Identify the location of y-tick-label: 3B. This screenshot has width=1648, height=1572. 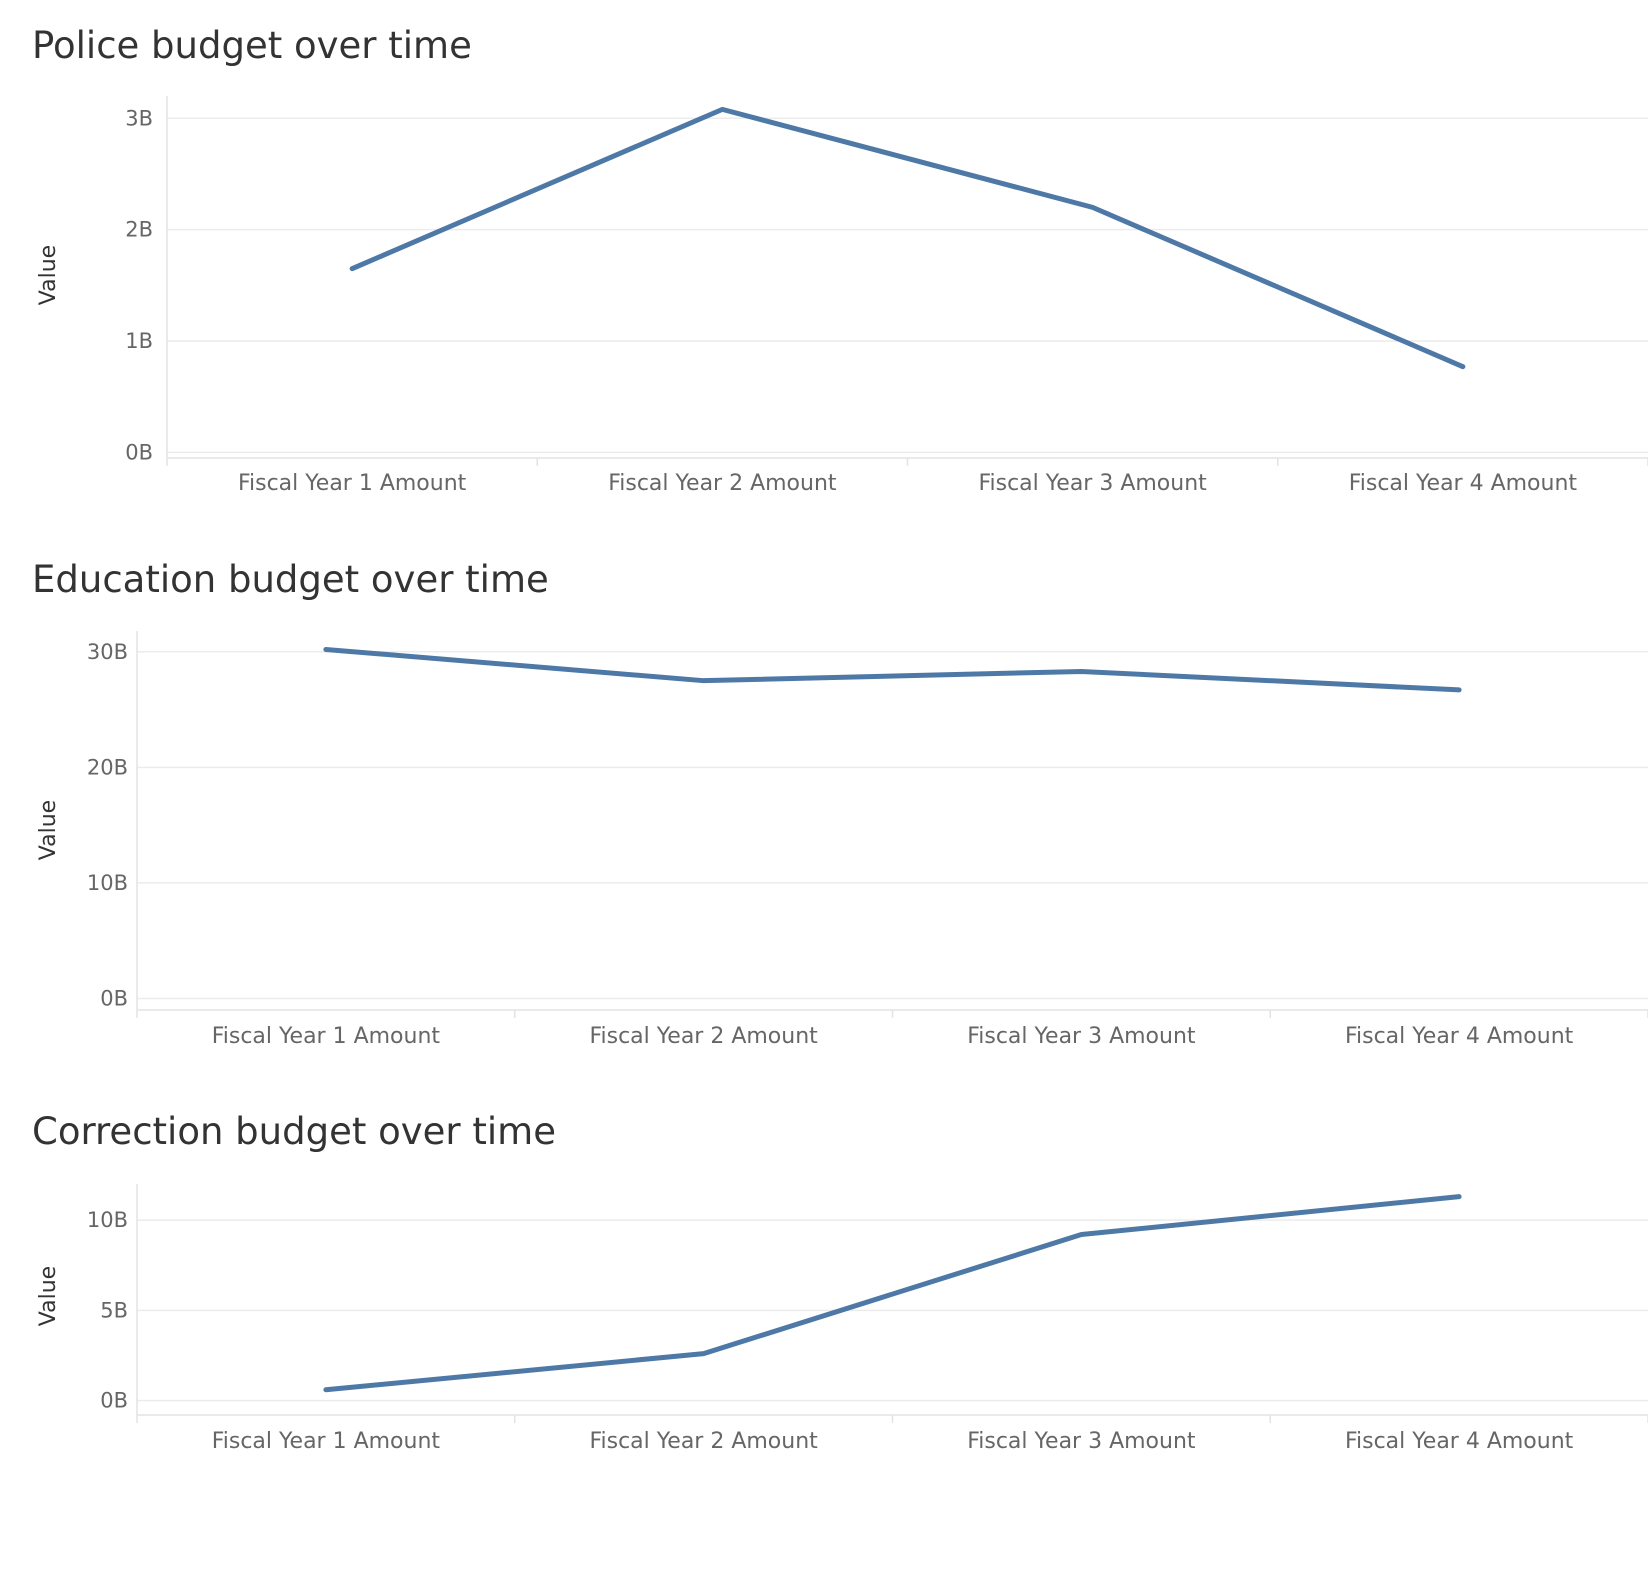
(139, 118).